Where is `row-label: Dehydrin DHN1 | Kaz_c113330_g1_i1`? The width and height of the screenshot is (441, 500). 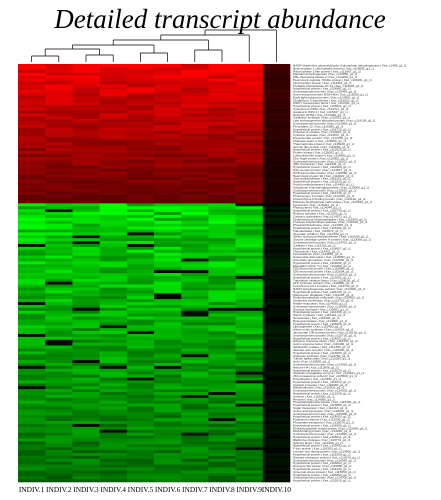 row-label: Dehydrin DHN1 | Kaz_c113330_g1_i1 is located at coordinates (319, 115).